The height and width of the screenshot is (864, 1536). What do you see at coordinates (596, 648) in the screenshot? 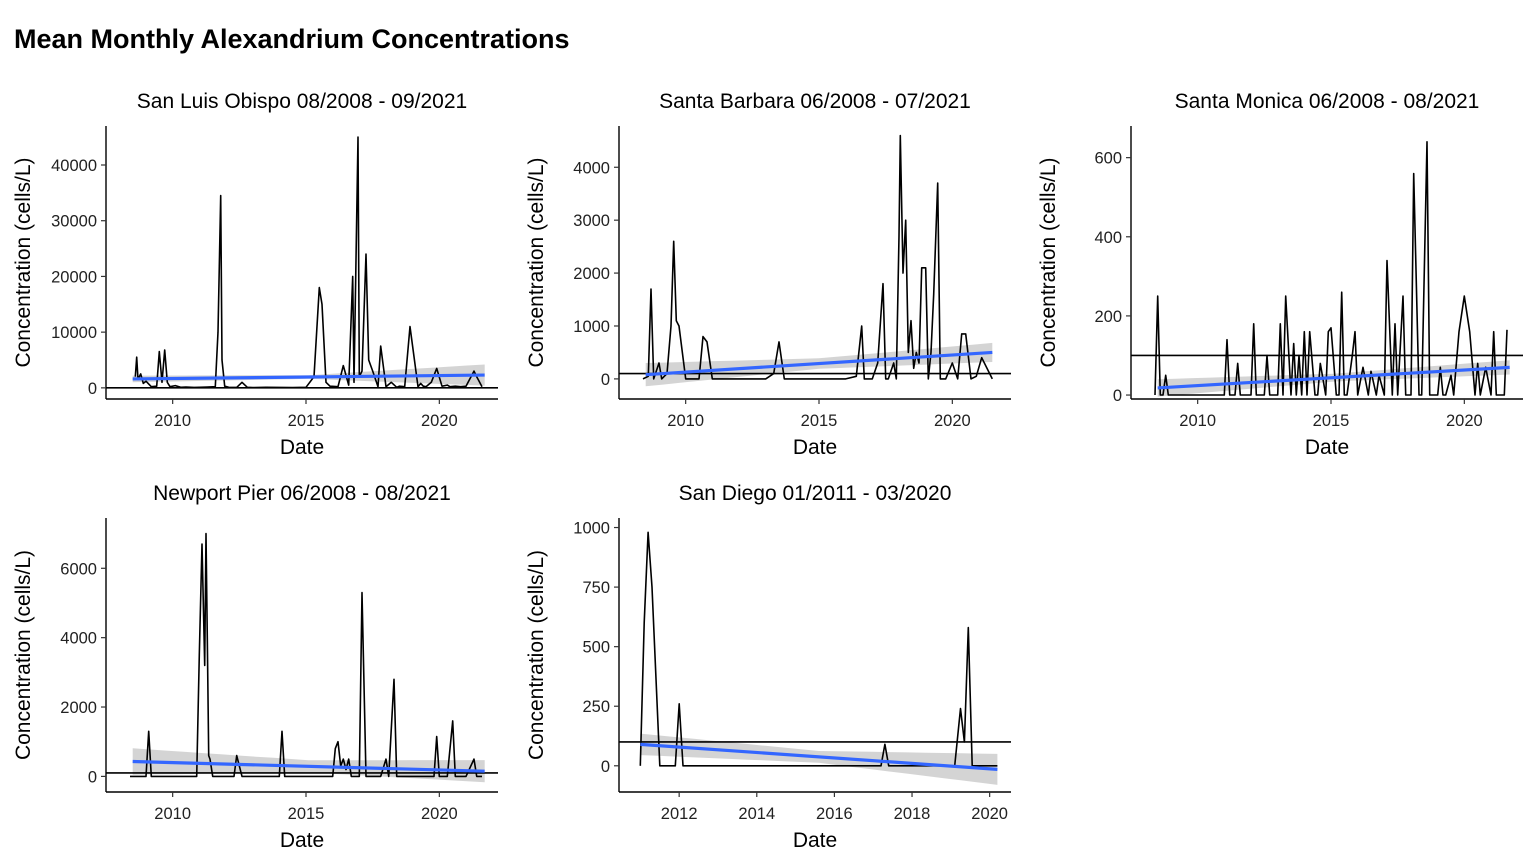
I see `y-tick-label: 500` at bounding box center [596, 648].